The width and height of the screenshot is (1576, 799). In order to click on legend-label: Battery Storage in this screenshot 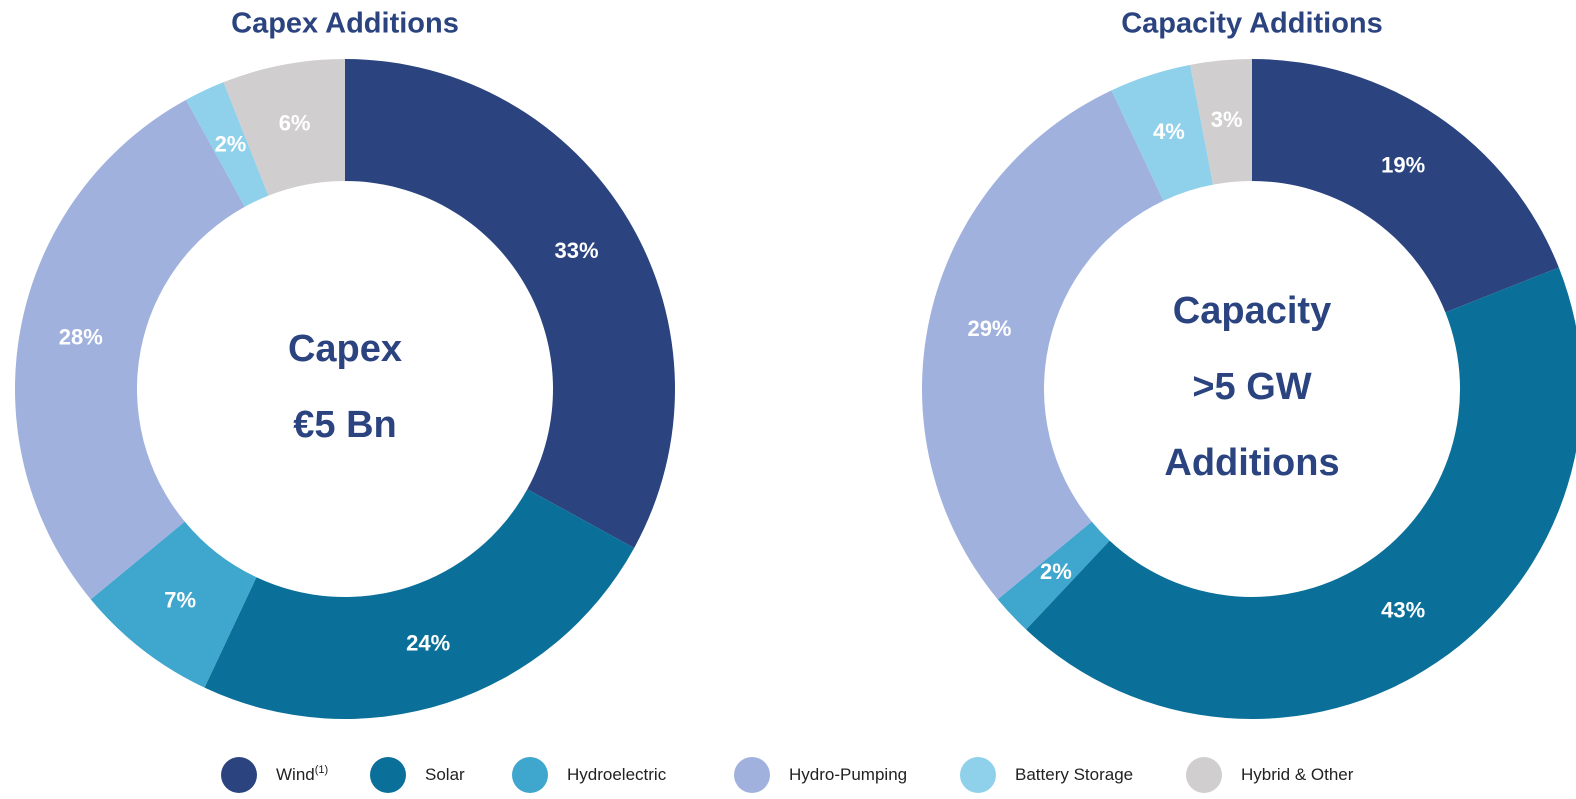, I will do `click(1074, 774)`.